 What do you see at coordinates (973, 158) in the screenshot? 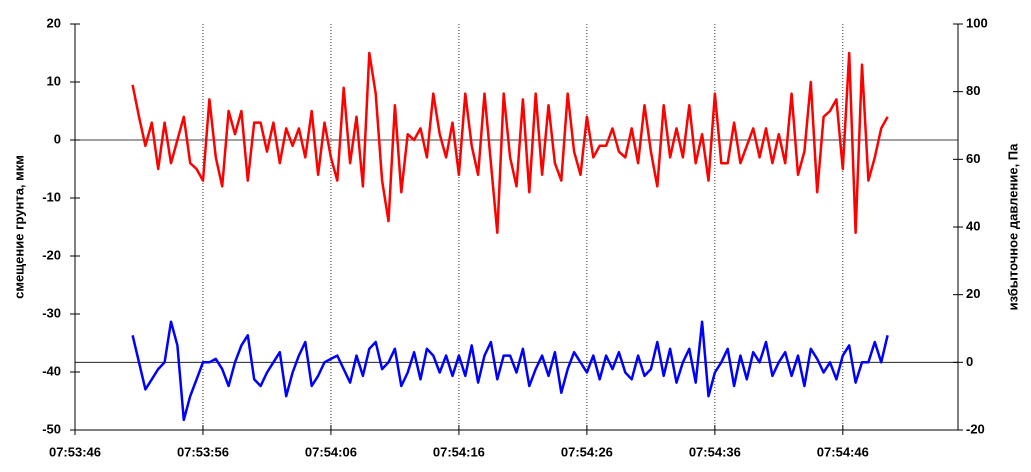
I see `y2-tick-label: 60` at bounding box center [973, 158].